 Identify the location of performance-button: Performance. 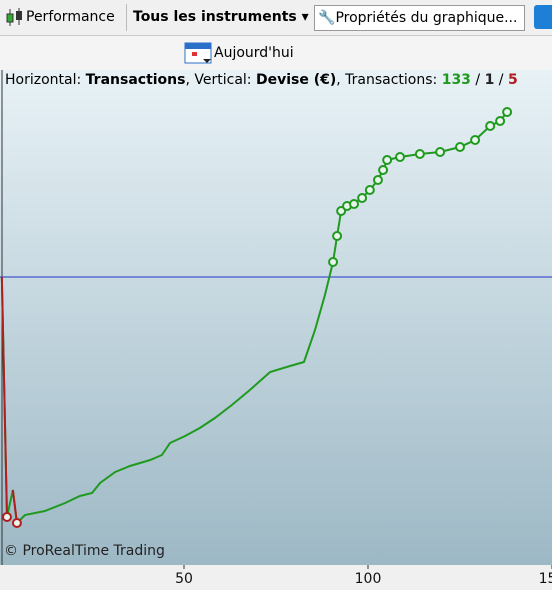
(59, 17).